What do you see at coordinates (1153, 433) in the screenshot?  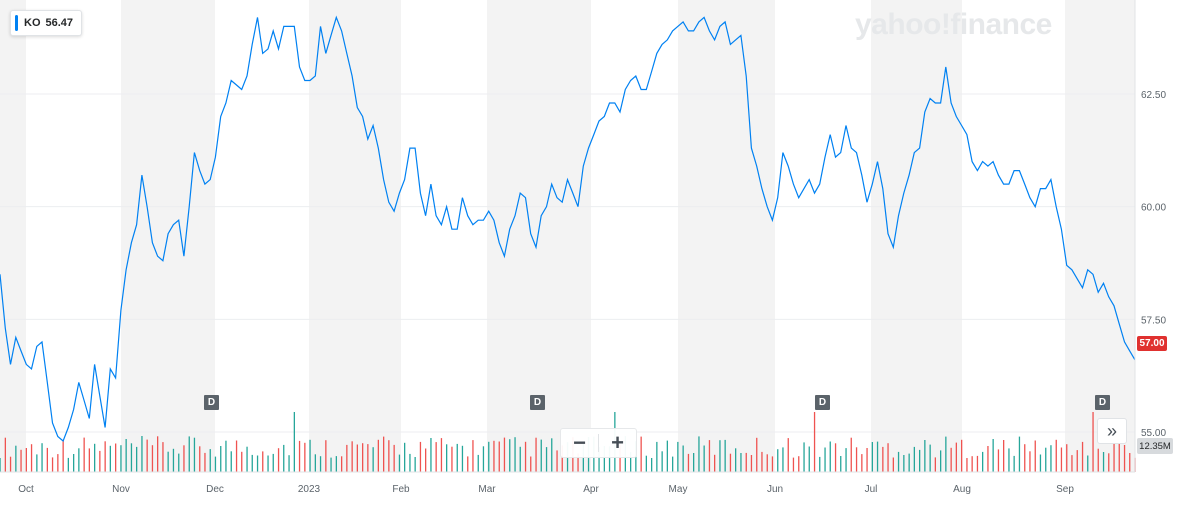 I see `y-tick-label: 55.00` at bounding box center [1153, 433].